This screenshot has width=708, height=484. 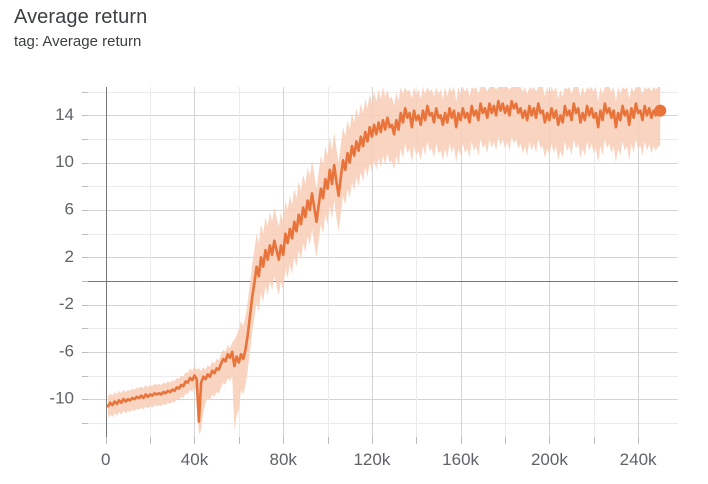 I want to click on x-axis-tick-label: 160k, so click(x=460, y=459).